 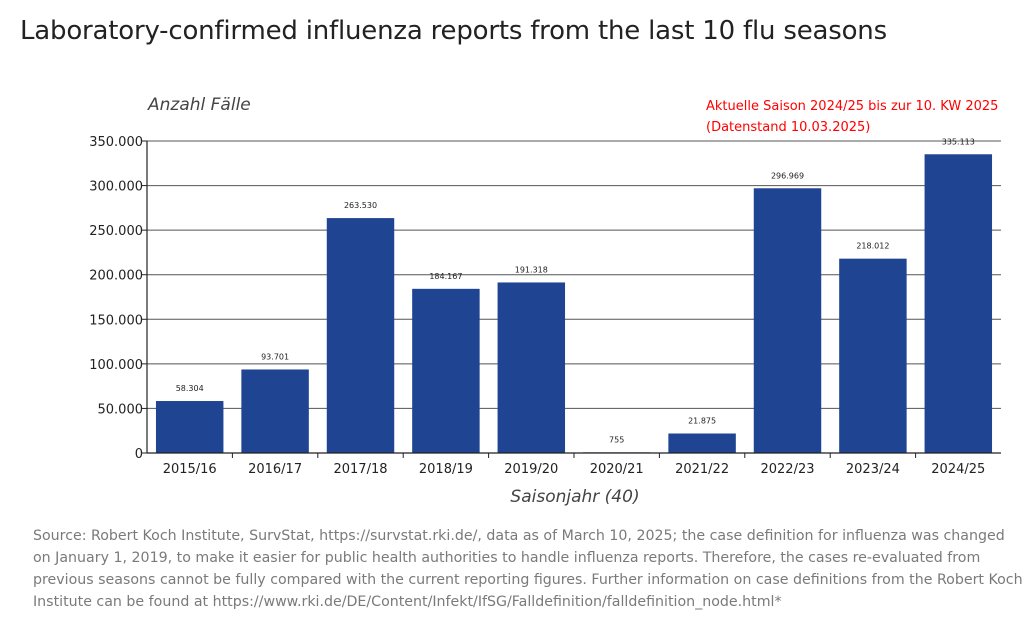 I want to click on y-tick-label: 50.000, so click(x=121, y=409).